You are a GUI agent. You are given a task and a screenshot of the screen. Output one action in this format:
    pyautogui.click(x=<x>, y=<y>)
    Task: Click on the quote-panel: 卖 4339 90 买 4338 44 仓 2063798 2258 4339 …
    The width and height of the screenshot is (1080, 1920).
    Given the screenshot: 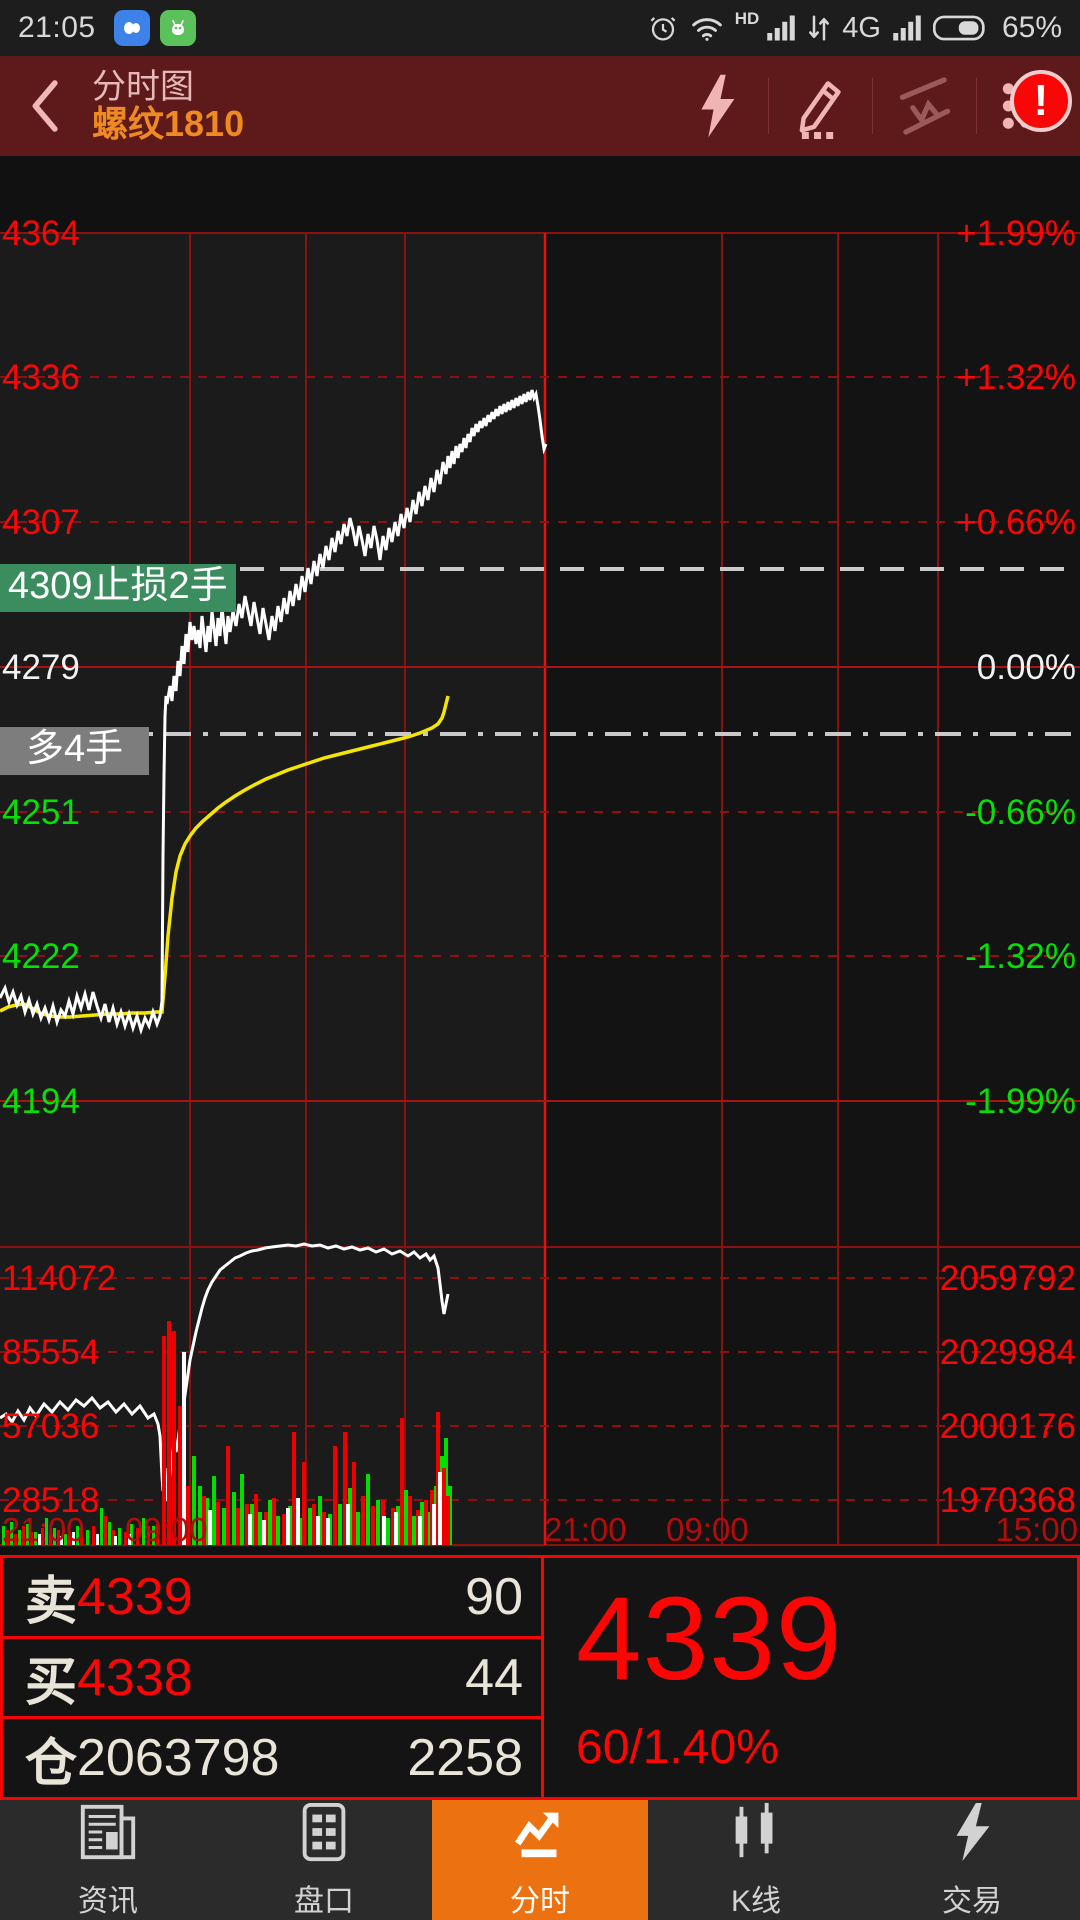 What is the action you would take?
    pyautogui.click(x=540, y=1677)
    